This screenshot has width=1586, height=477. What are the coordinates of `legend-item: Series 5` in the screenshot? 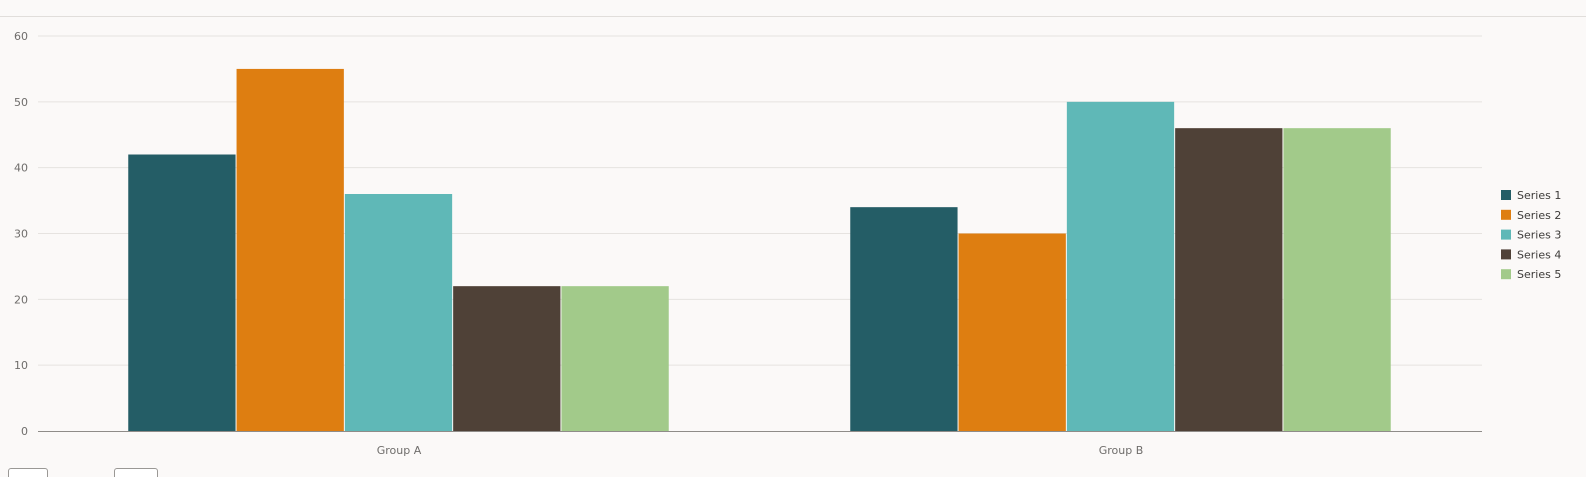 It's located at (1531, 274).